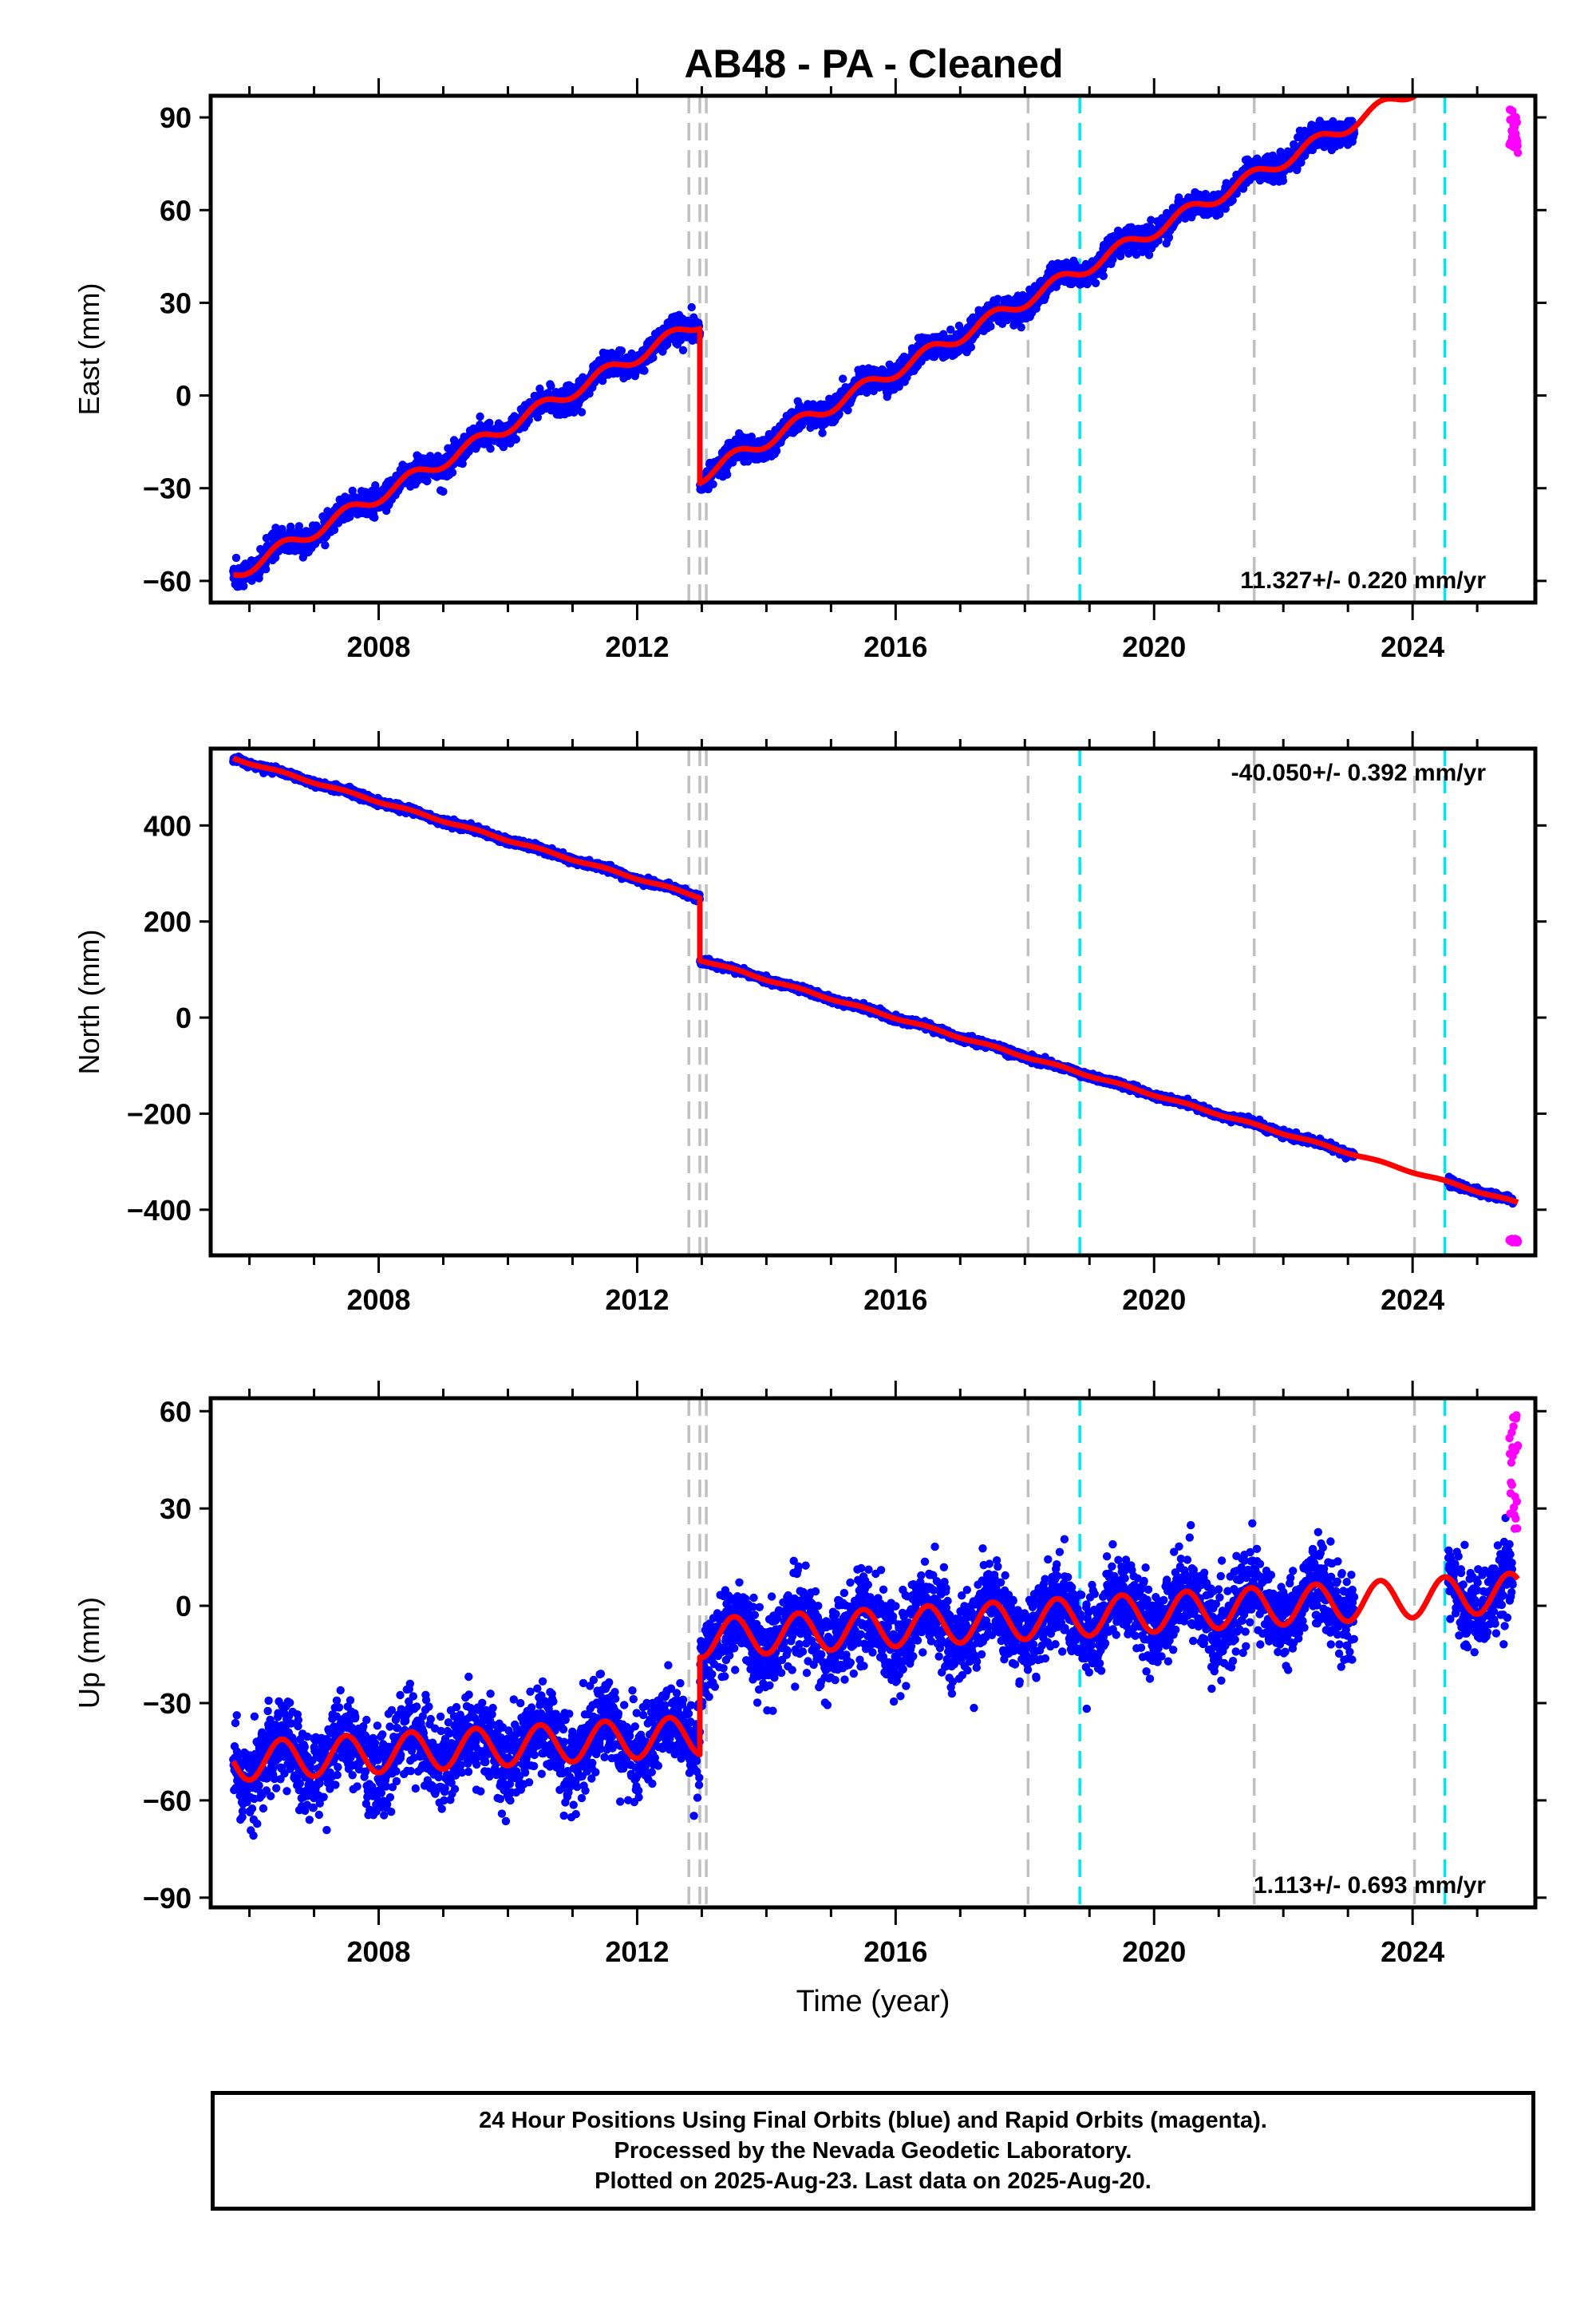  I want to click on y-tick-label: −30, so click(167, 488).